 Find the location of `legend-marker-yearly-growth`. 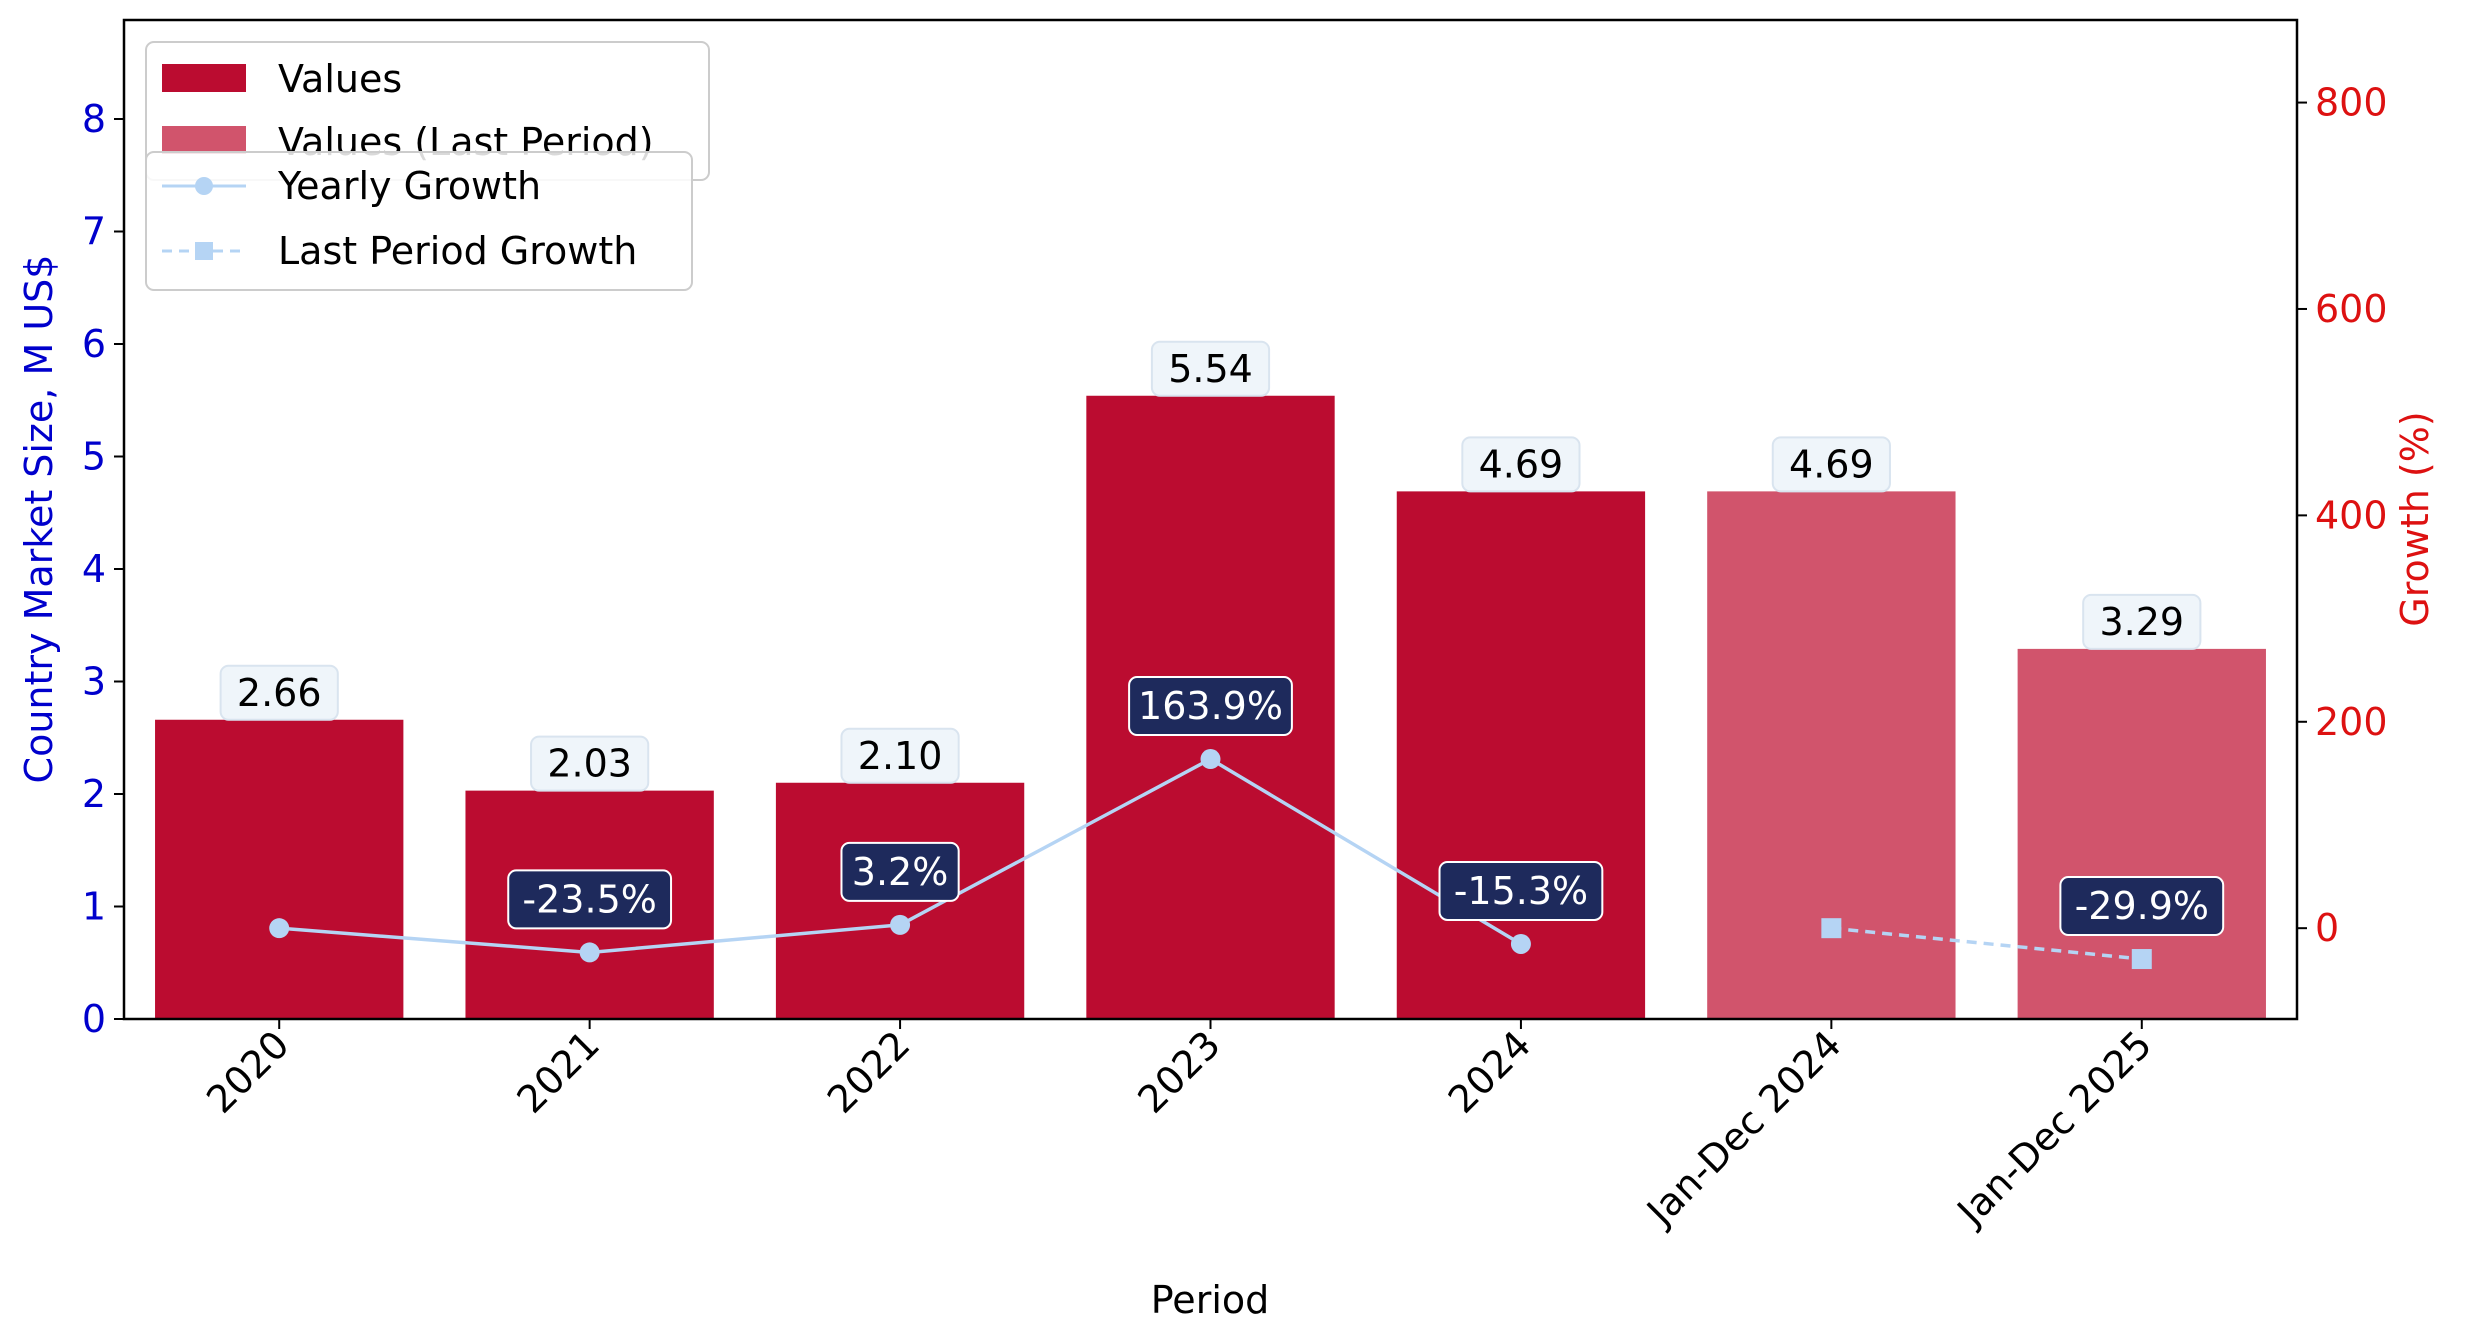

legend-marker-yearly-growth is located at coordinates (204, 186).